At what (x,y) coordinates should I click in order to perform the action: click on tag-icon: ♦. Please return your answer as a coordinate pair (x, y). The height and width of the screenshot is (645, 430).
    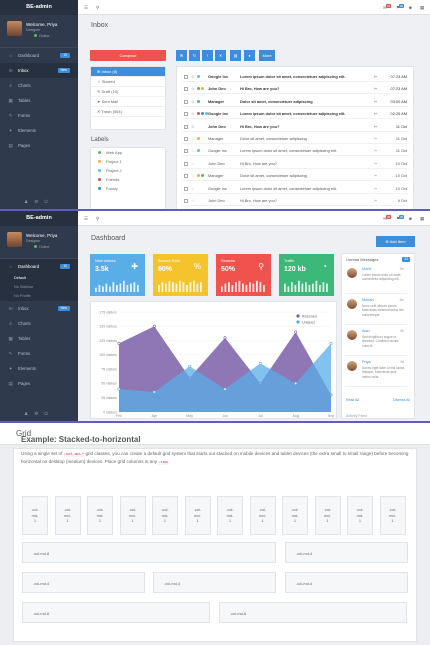
    Looking at the image, I should click on (249, 55).